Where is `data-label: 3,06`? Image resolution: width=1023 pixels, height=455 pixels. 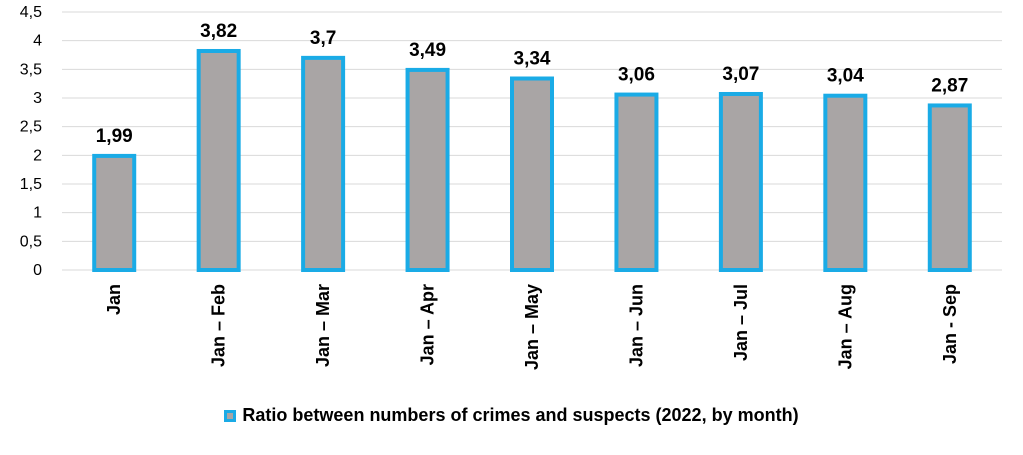 data-label: 3,06 is located at coordinates (636, 75).